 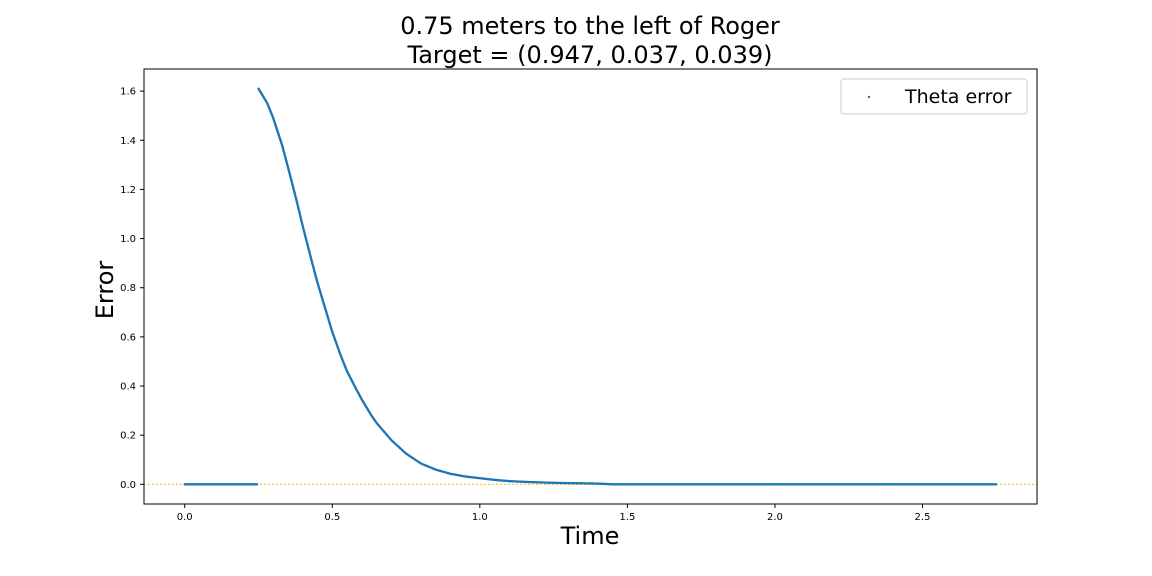 What do you see at coordinates (332, 517) in the screenshot?
I see `x-tick-label: 0.5` at bounding box center [332, 517].